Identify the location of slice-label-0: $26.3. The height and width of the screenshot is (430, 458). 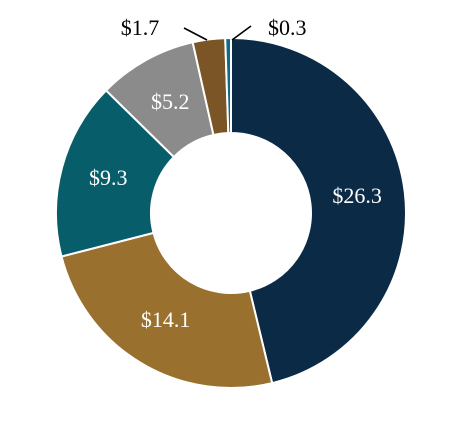
(357, 195).